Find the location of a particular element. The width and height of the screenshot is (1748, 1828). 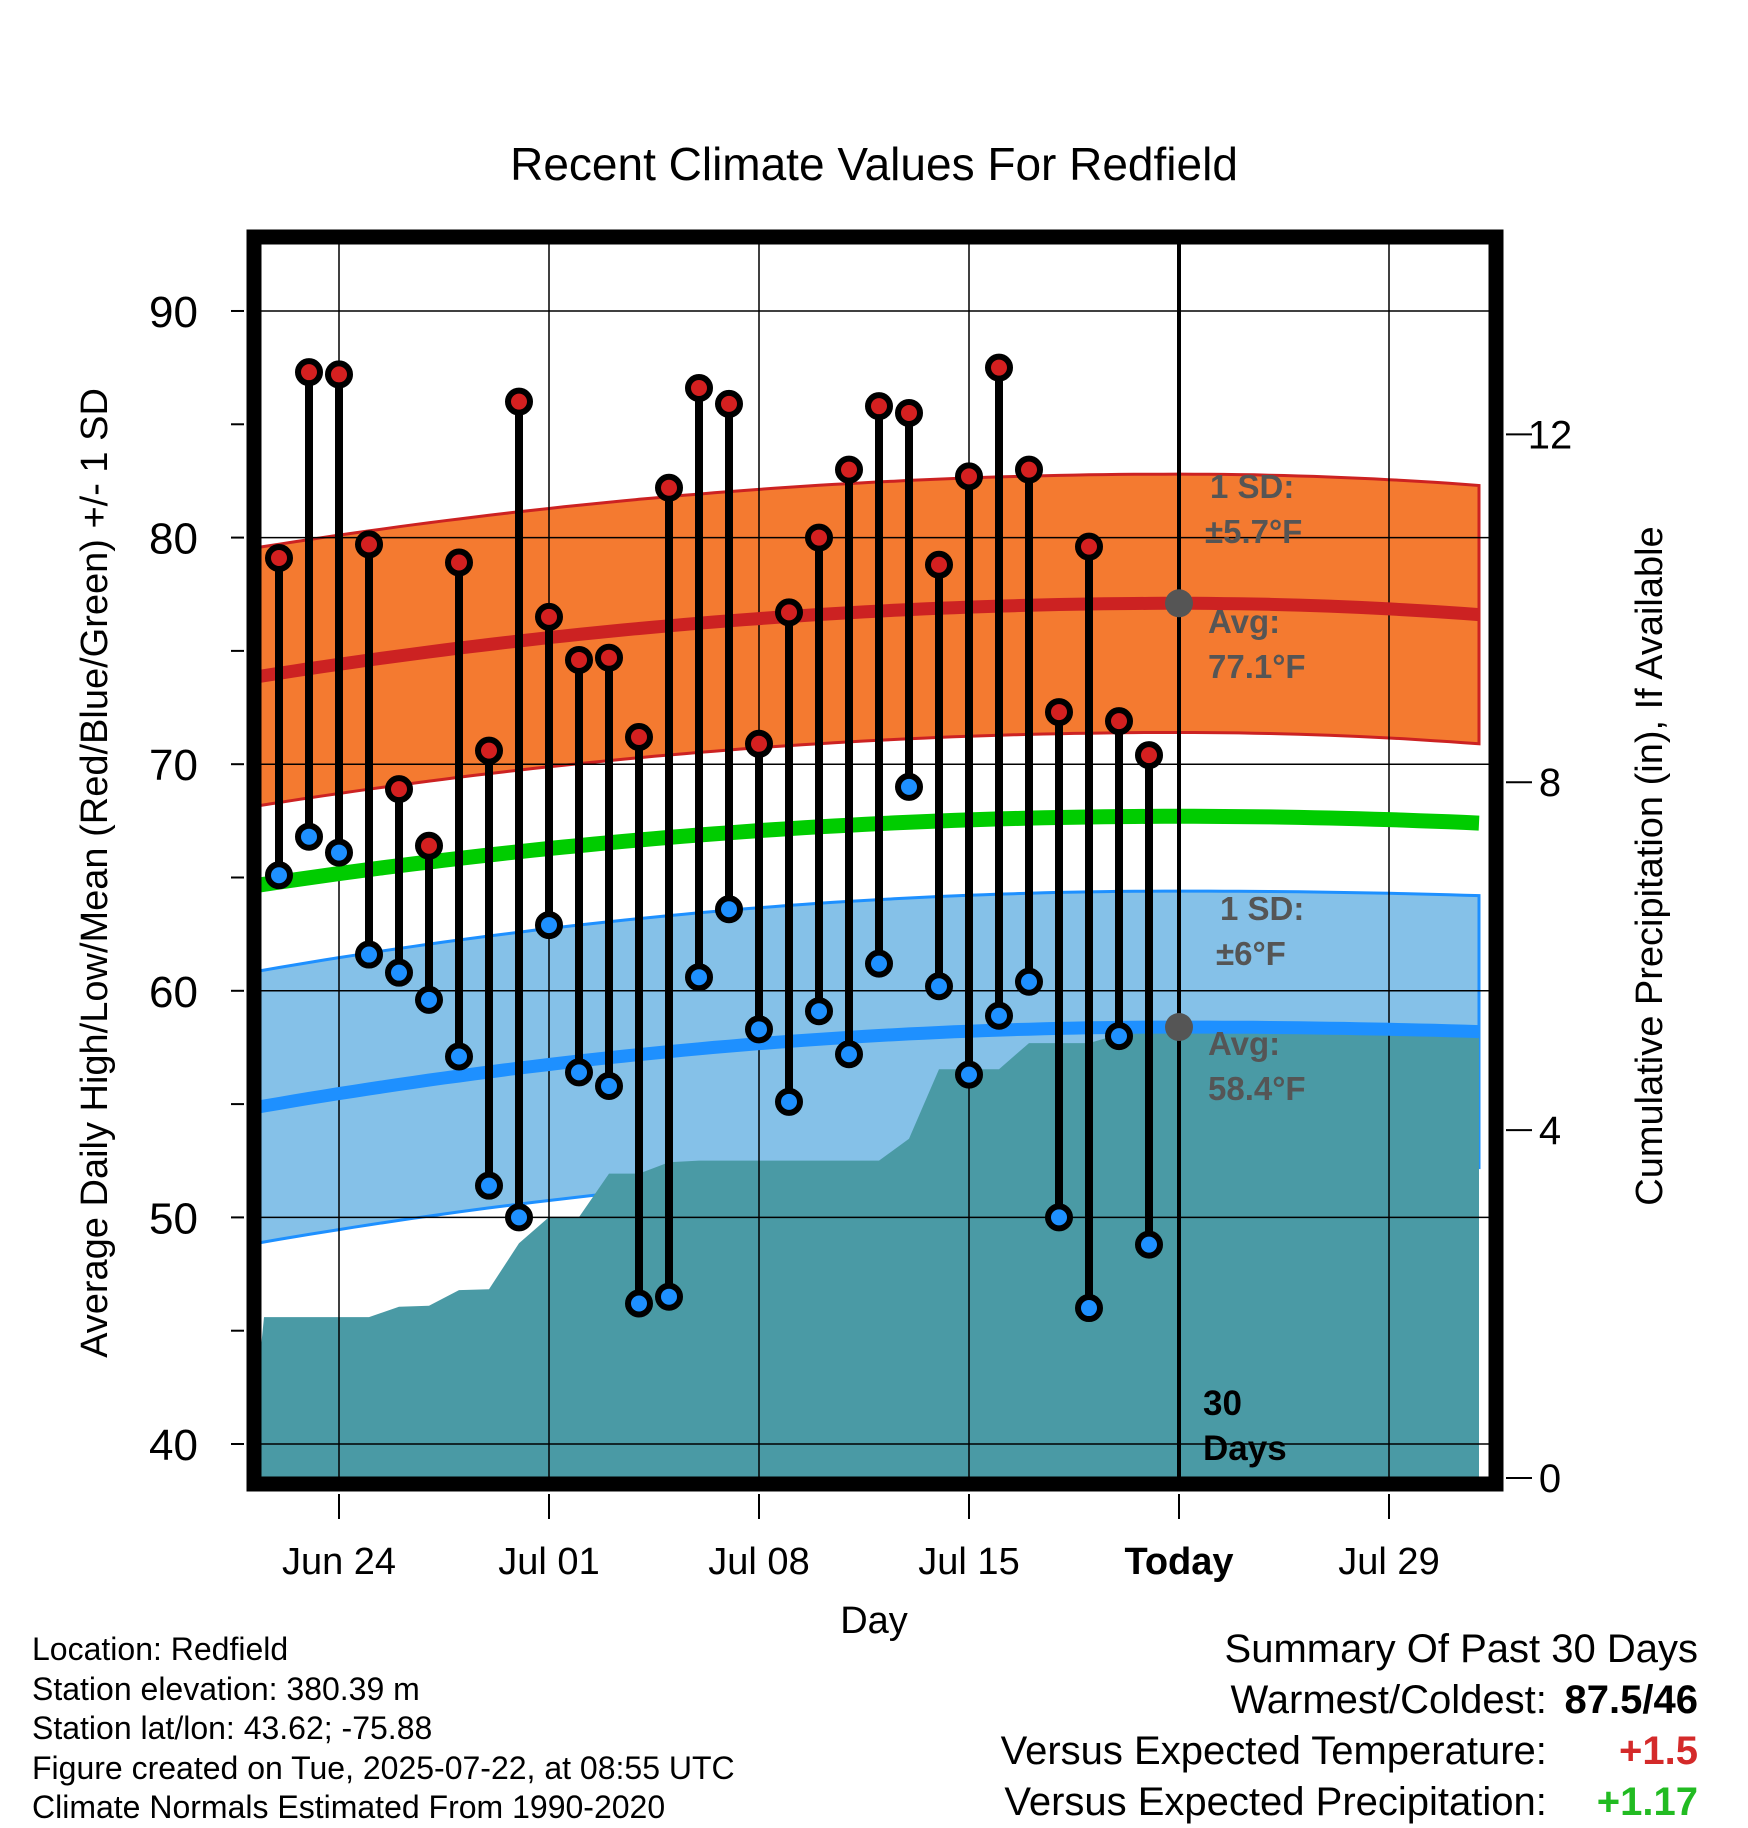

y-tick-label: 90 is located at coordinates (173, 312).